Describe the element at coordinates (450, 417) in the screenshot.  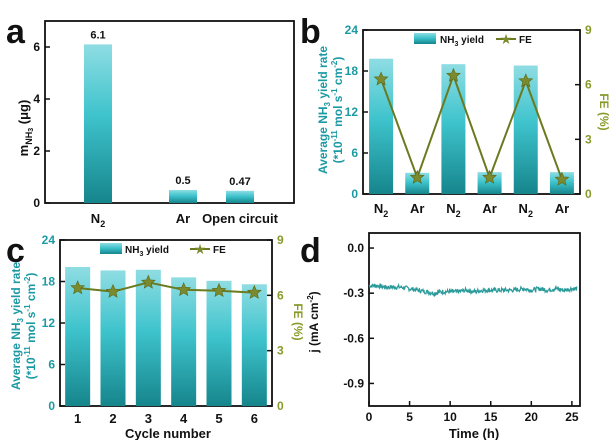
I see `x-tick-label: 10` at that location.